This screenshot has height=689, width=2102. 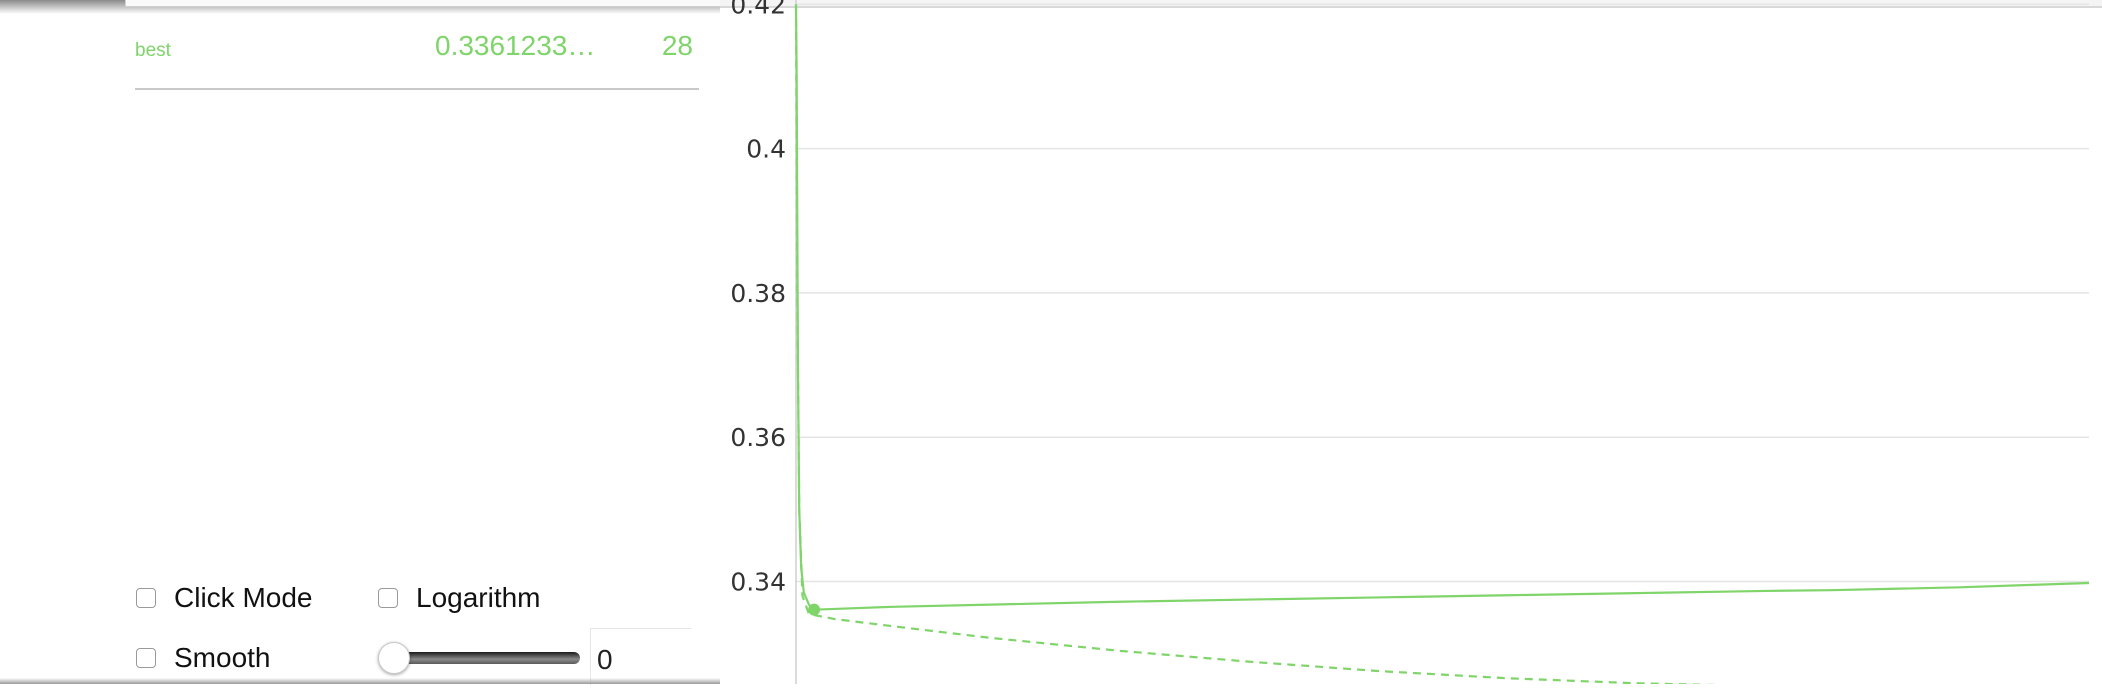 I want to click on smooth-slider-thumb, so click(x=394, y=658).